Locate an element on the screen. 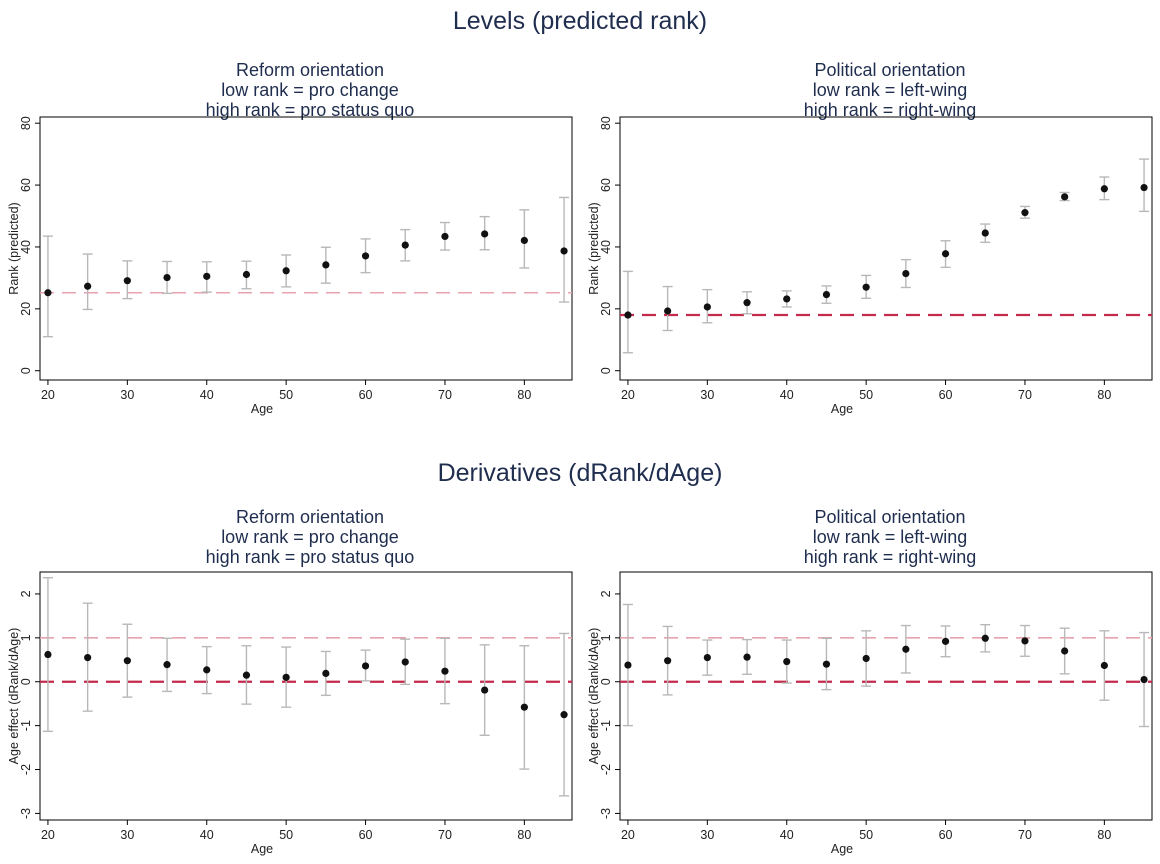 This screenshot has width=1160, height=864. x-tick-label: 70 is located at coordinates (1025, 835).